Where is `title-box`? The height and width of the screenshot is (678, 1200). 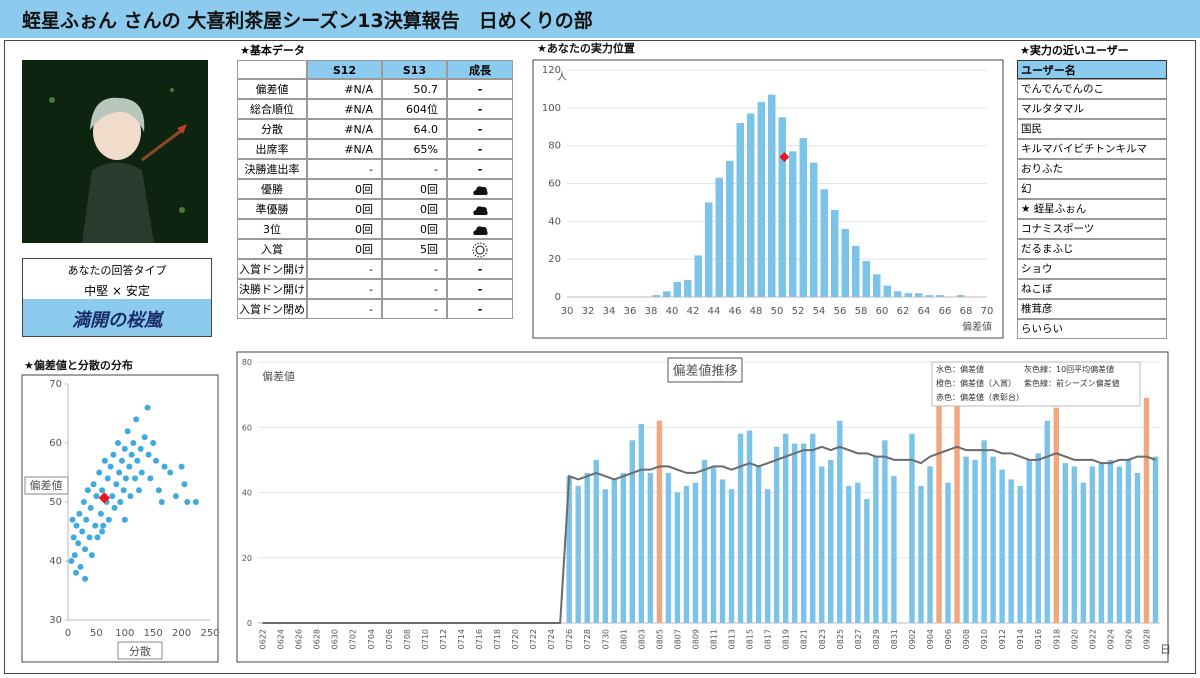 title-box is located at coordinates (705, 370).